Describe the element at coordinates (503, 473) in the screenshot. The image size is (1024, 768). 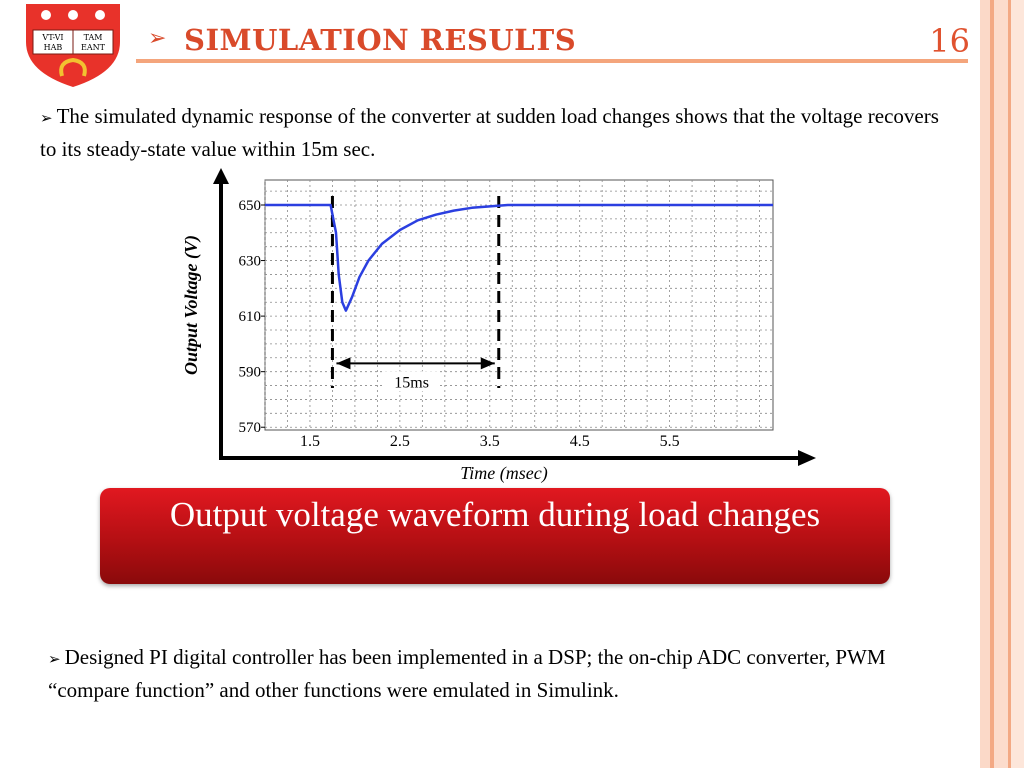
I see `x-axis-label: Time (msec)` at that location.